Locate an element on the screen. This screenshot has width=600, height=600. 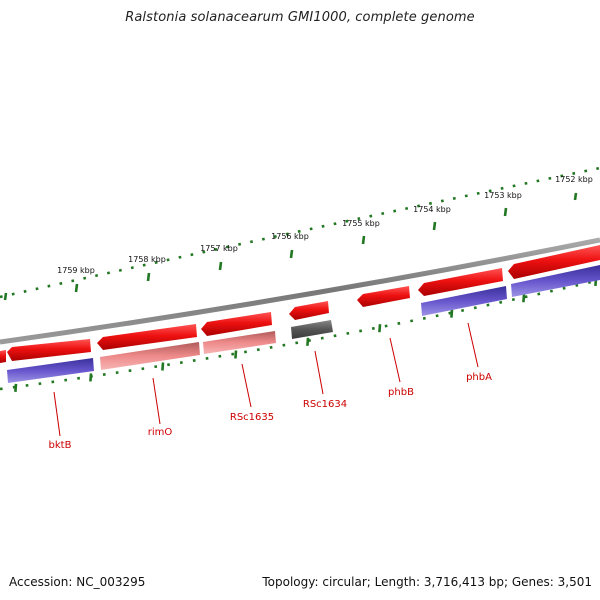
scale-tick-1752: 1752 kbp is located at coordinates (574, 188).